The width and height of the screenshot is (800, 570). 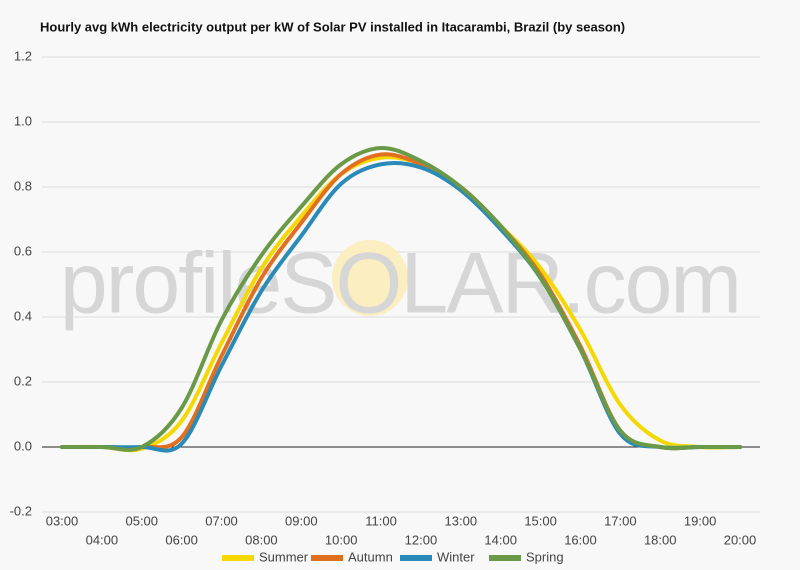 I want to click on x-tick-label: 15:00, so click(x=540, y=520).